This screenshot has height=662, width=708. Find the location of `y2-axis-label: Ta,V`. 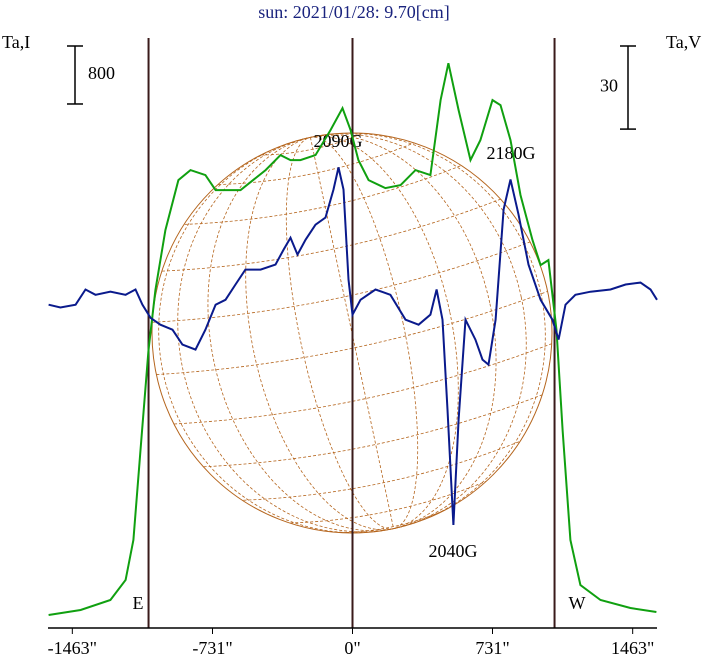

y2-axis-label: Ta,V is located at coordinates (683, 42).